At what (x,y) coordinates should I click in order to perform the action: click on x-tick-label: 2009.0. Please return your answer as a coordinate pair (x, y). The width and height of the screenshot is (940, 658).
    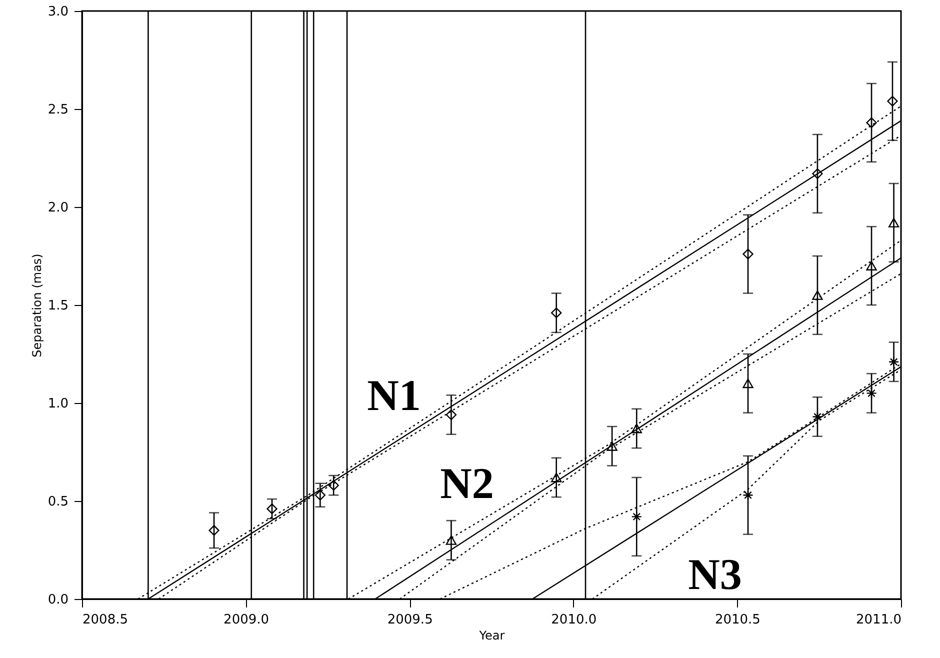
    Looking at the image, I should click on (247, 620).